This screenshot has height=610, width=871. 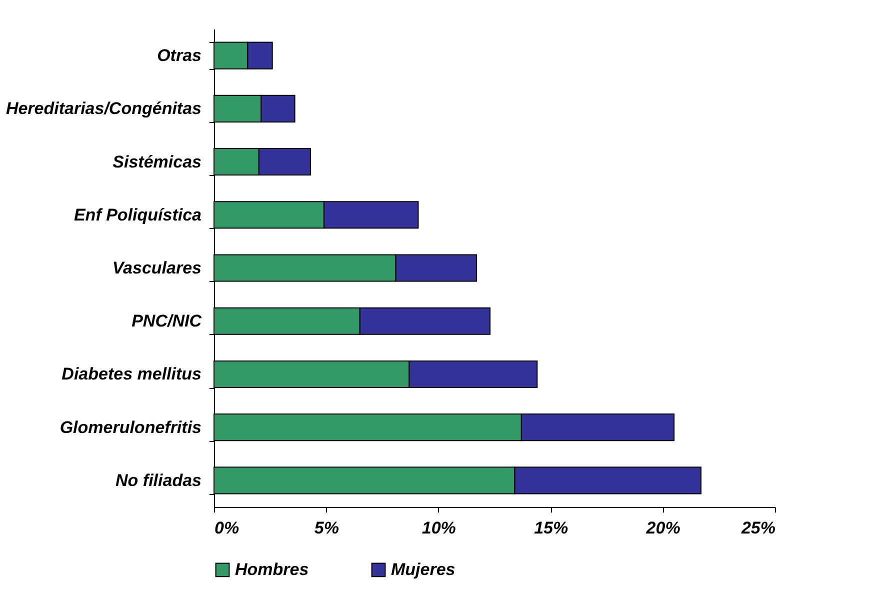 I want to click on y-tick-label: Enf Poliquística, so click(x=138, y=214).